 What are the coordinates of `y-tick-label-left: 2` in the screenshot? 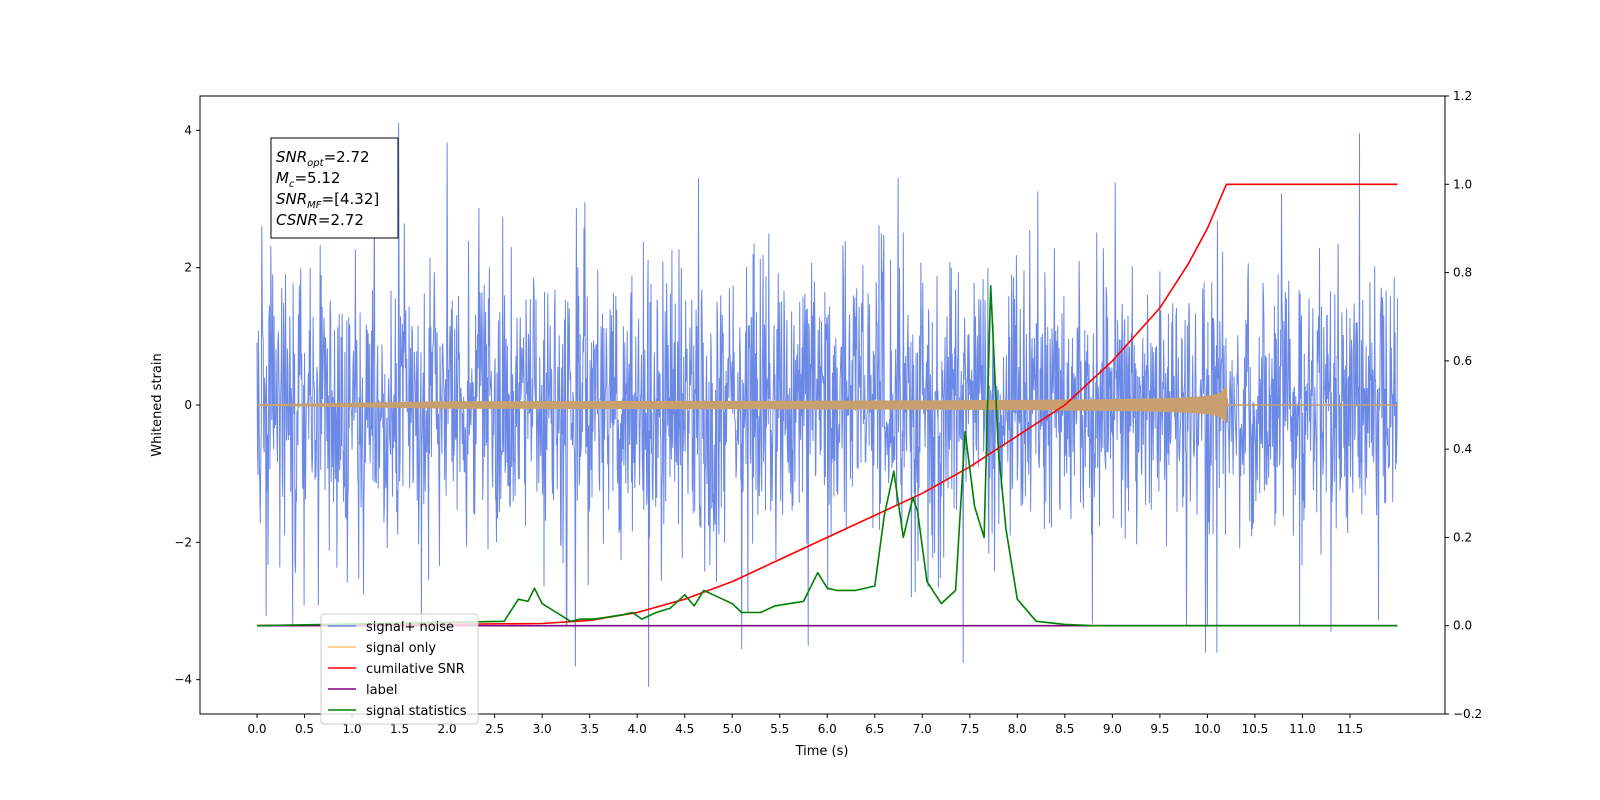 It's located at (188, 268).